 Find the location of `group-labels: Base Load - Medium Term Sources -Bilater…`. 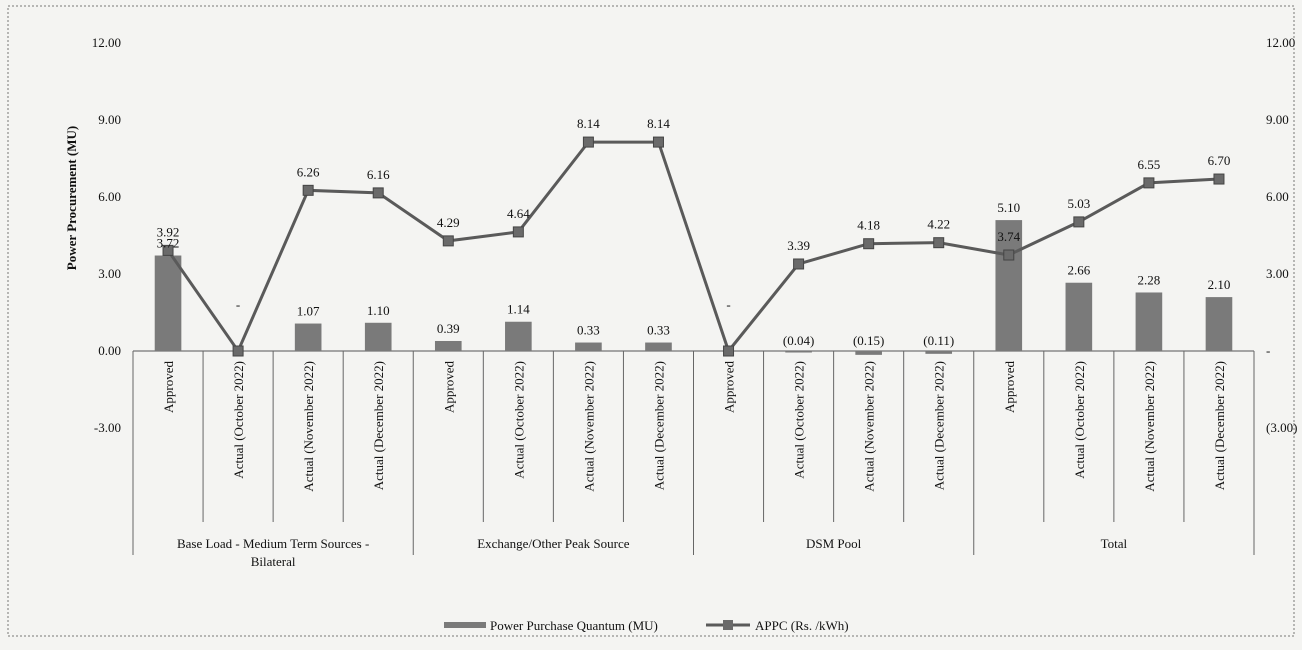

group-labels: Base Load - Medium Term Sources -Bilater… is located at coordinates (652, 552).